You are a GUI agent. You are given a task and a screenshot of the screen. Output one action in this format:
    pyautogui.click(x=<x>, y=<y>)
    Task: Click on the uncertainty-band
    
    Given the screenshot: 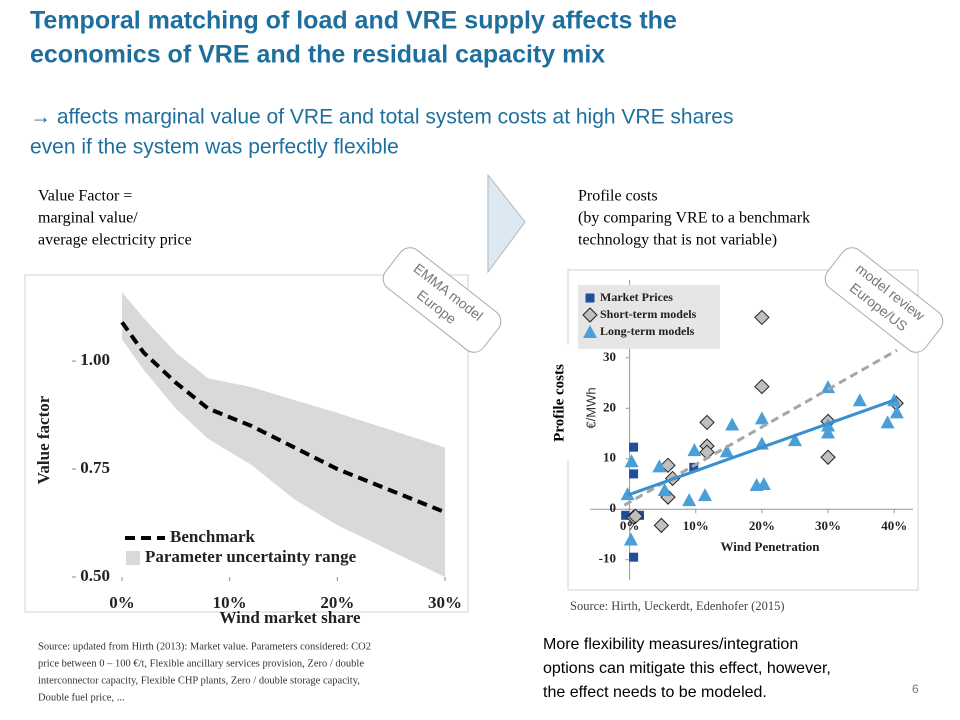 What is the action you would take?
    pyautogui.click(x=283, y=434)
    